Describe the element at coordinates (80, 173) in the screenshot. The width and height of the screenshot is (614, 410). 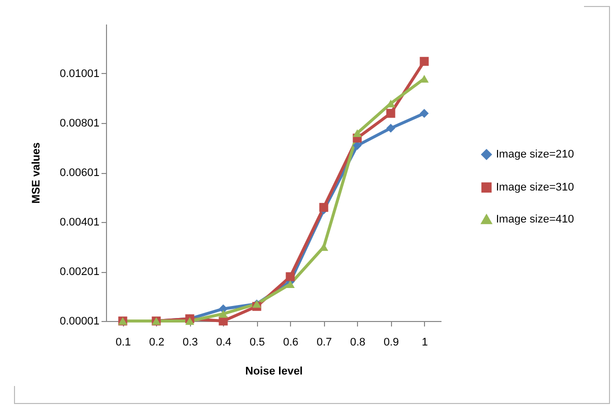
I see `y-tick-label: 0.00601` at that location.